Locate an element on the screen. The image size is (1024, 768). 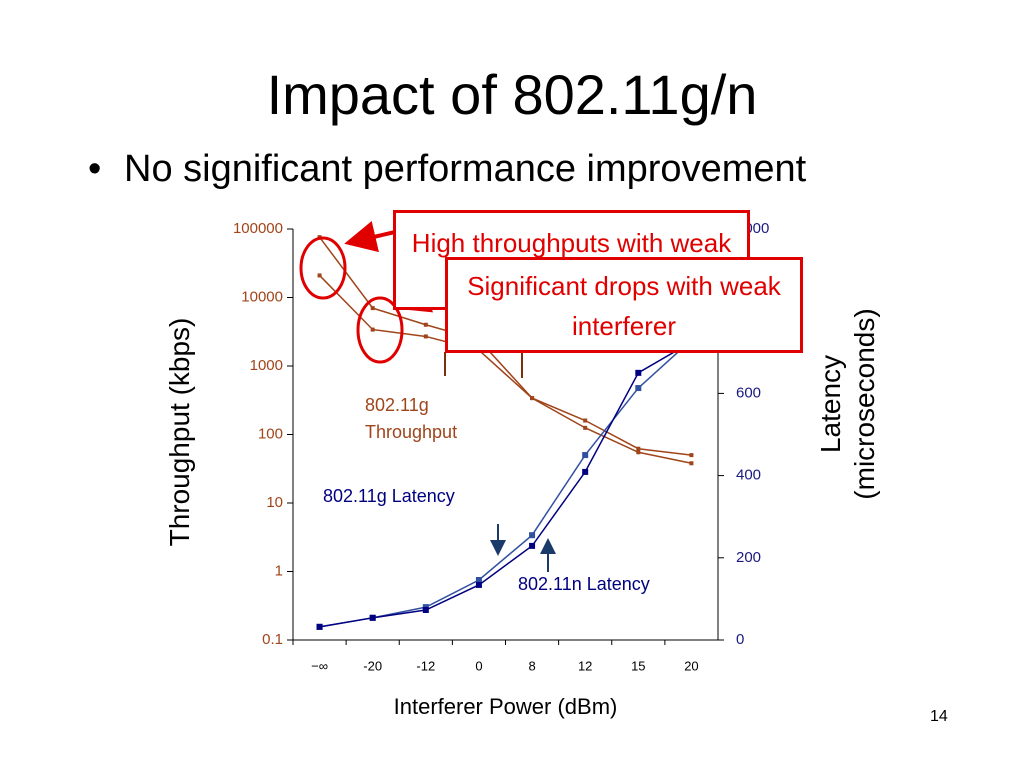
annotation: 802.11g Latency is located at coordinates (389, 496).